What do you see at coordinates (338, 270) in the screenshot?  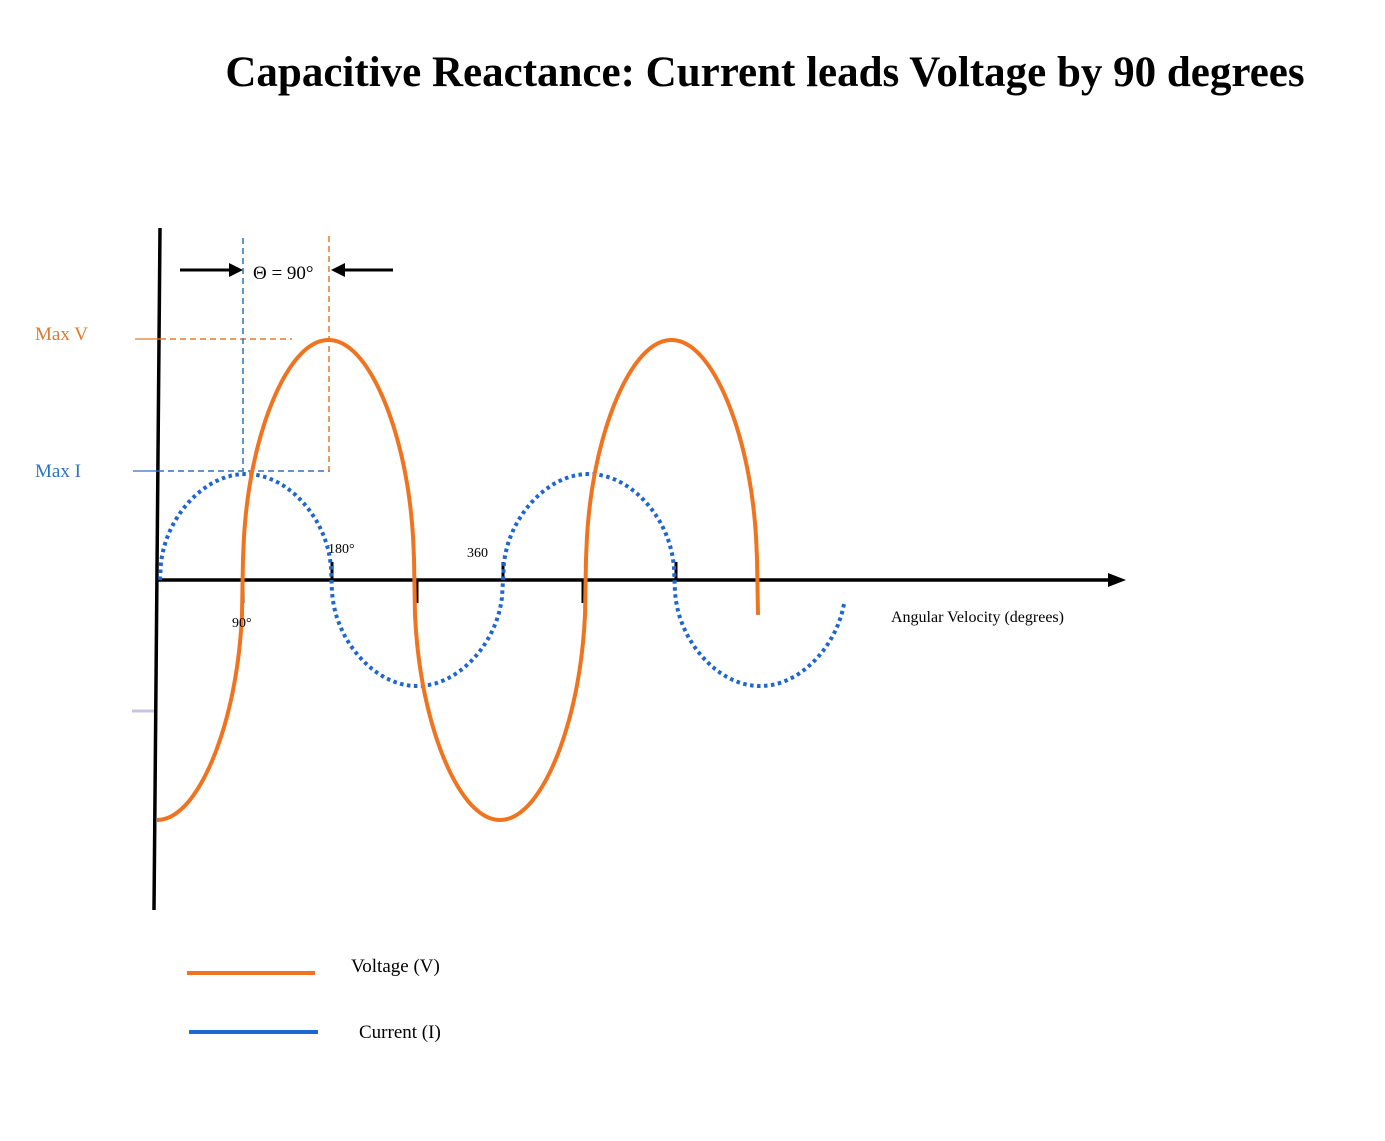 I see `theta-arrowhead-right` at bounding box center [338, 270].